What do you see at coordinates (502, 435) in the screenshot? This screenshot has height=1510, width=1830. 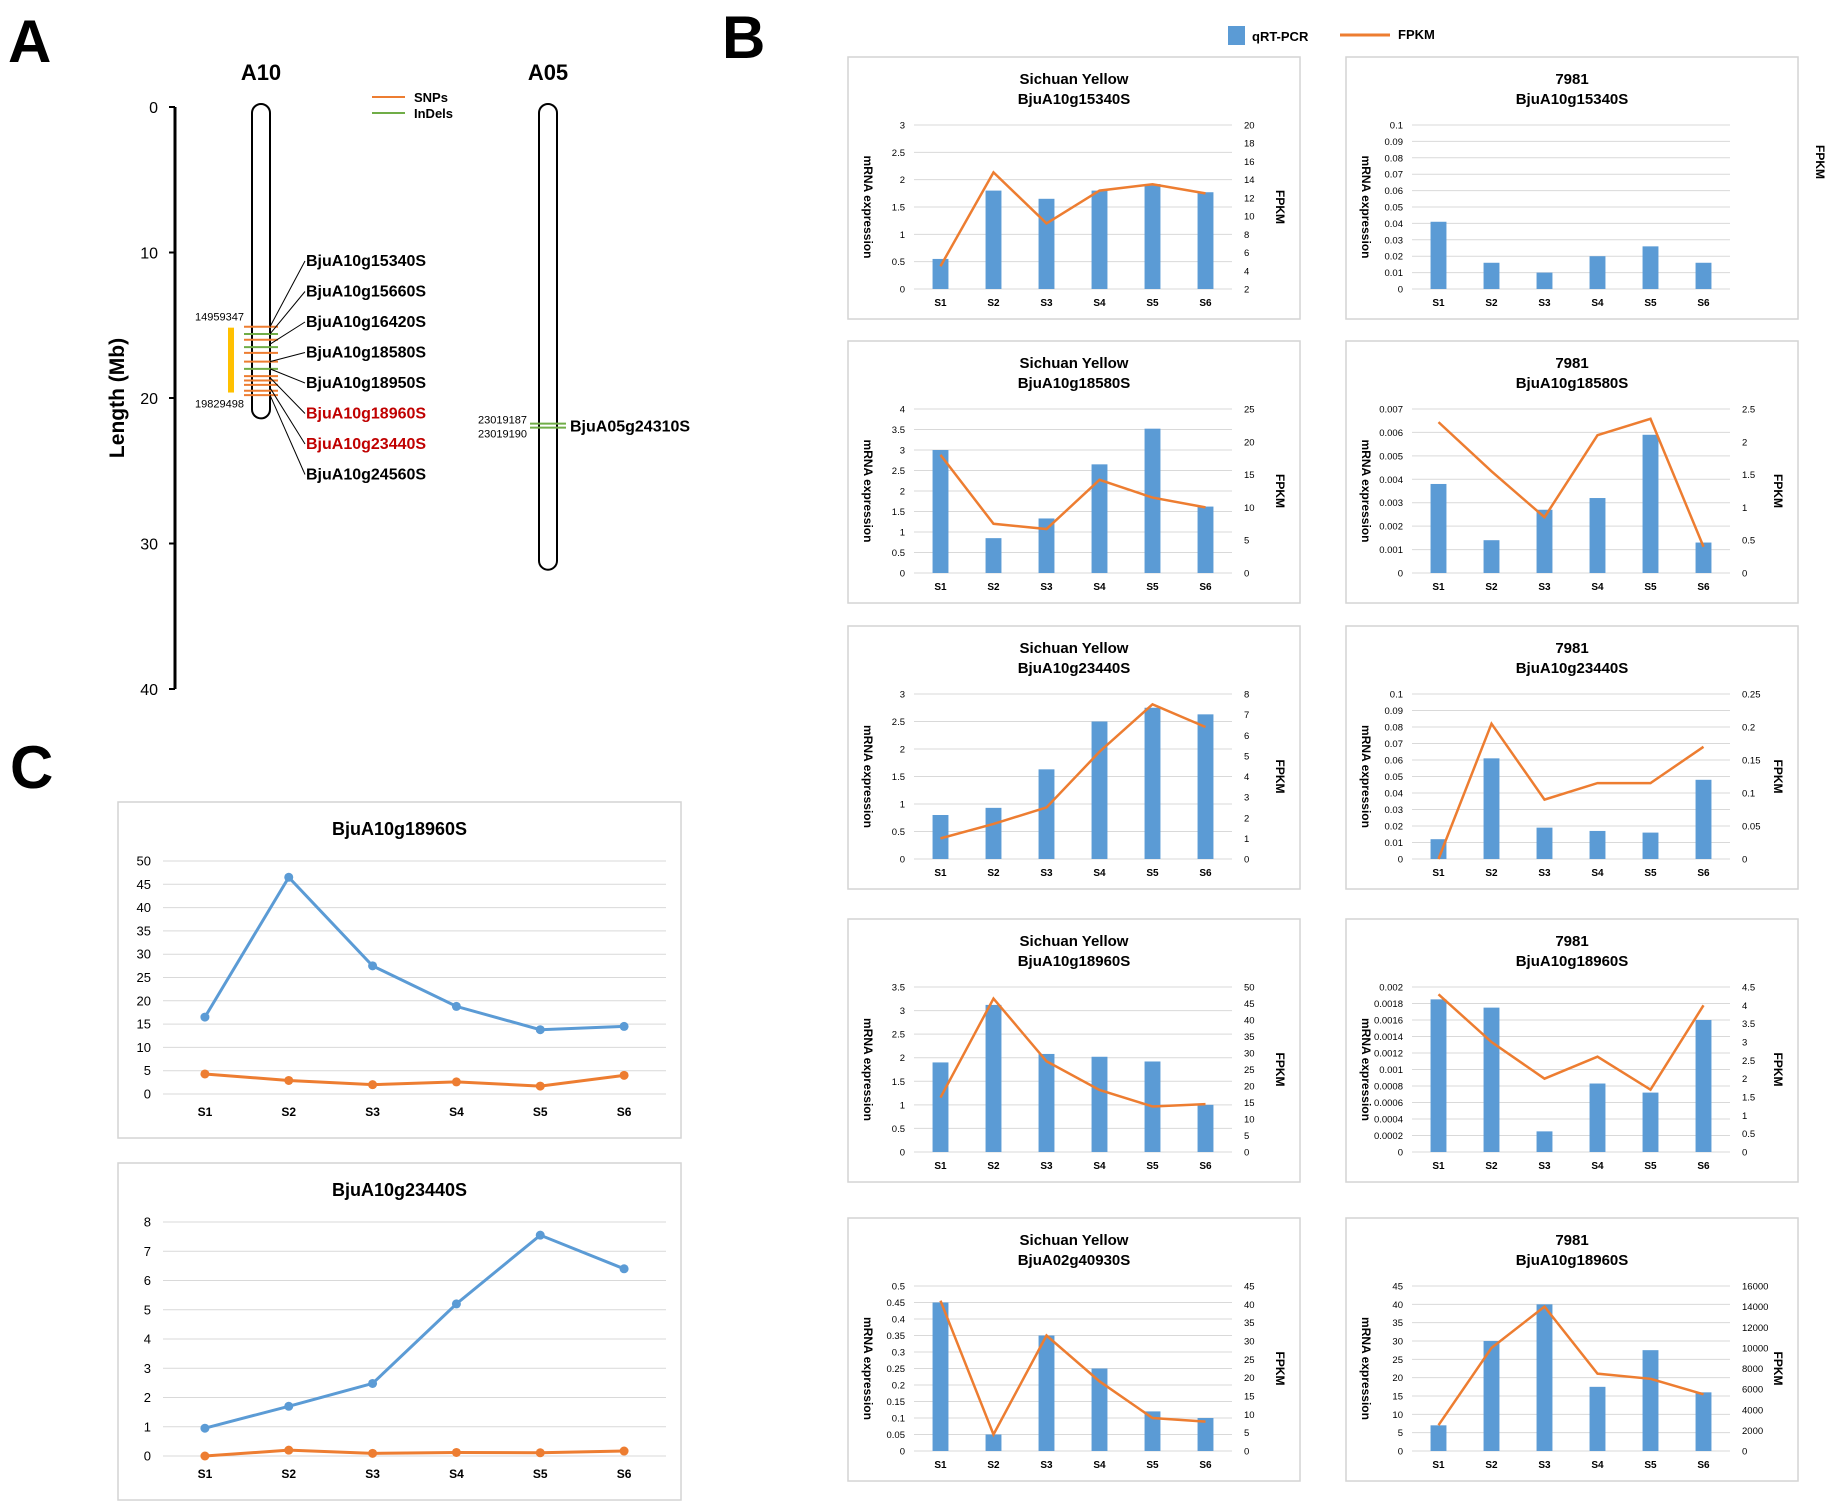 I see `a05-position-label: 23019190` at bounding box center [502, 435].